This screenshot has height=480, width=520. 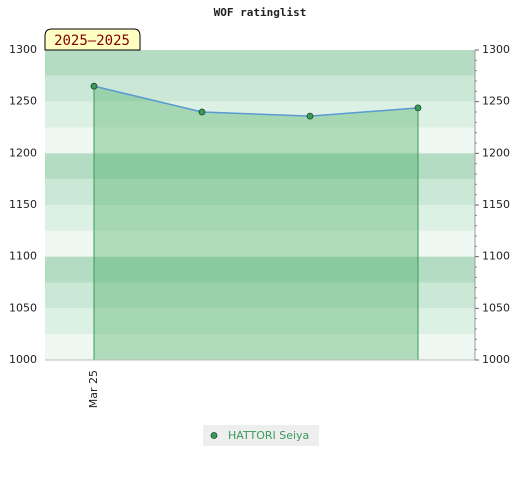 I want to click on y-tick-label: 1050, so click(x=23, y=307).